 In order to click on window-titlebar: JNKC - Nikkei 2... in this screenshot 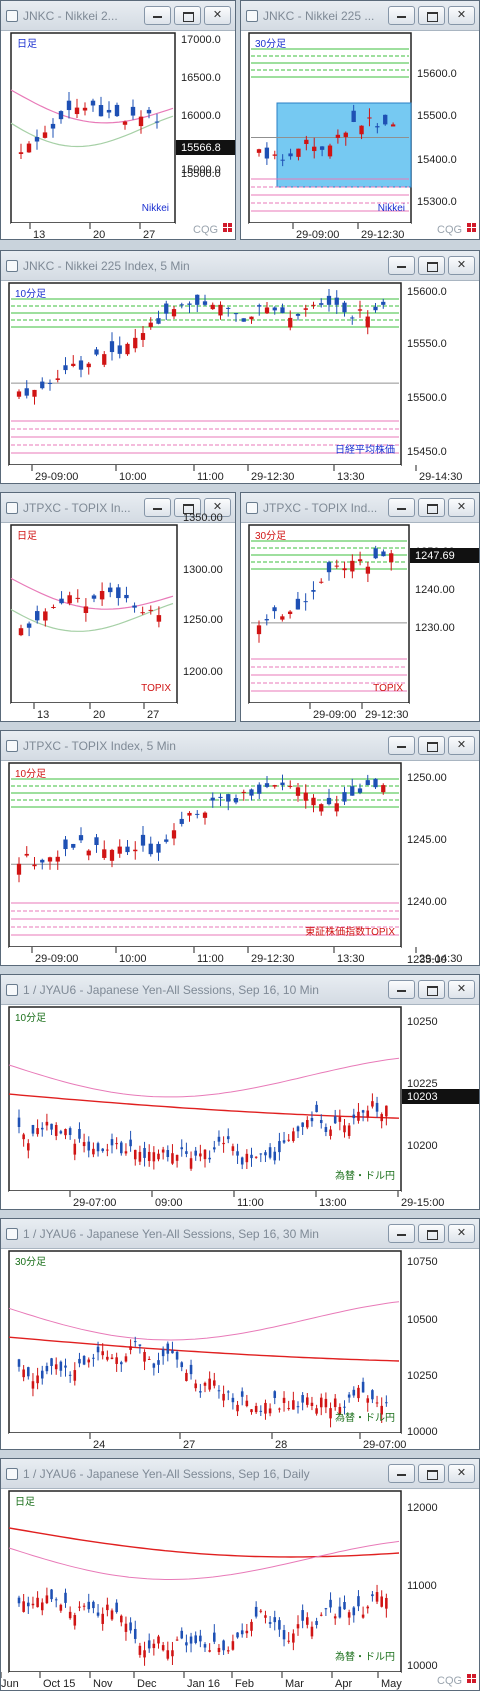, I will do `click(118, 16)`.